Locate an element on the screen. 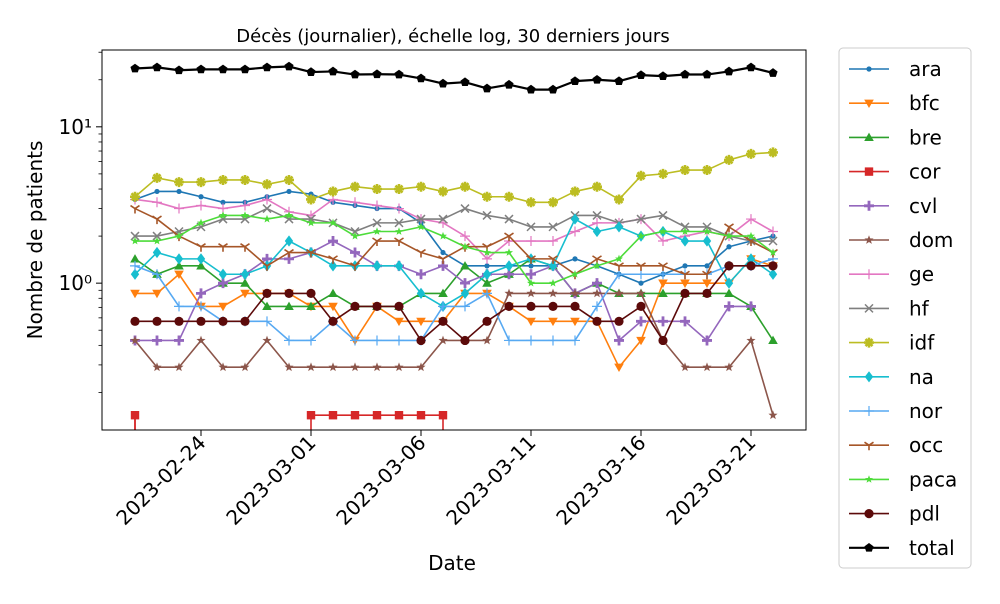 The image size is (1000, 604). series-line-pdl is located at coordinates (454, 303).